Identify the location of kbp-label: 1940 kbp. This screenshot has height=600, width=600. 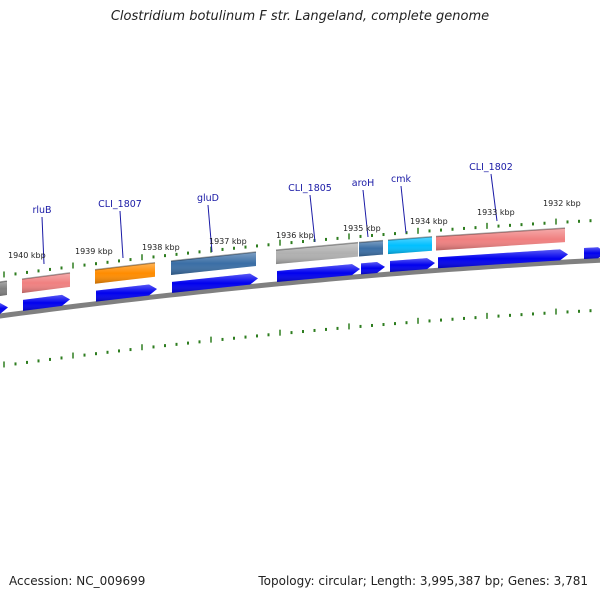
(27, 255).